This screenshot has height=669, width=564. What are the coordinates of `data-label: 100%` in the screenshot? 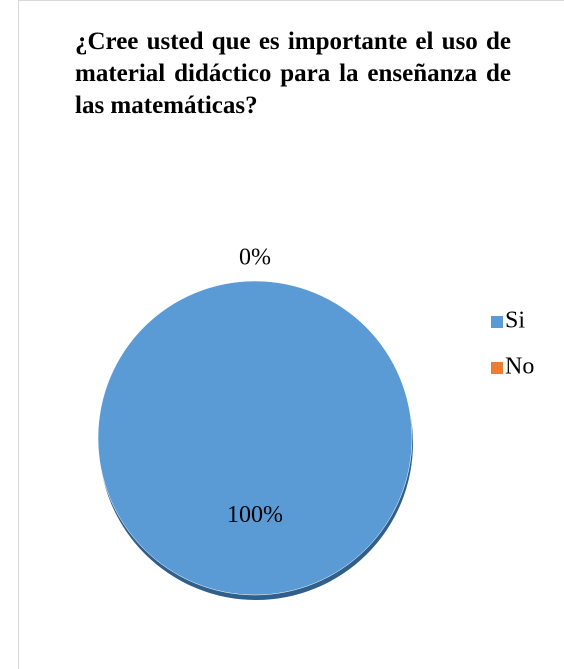 It's located at (255, 515).